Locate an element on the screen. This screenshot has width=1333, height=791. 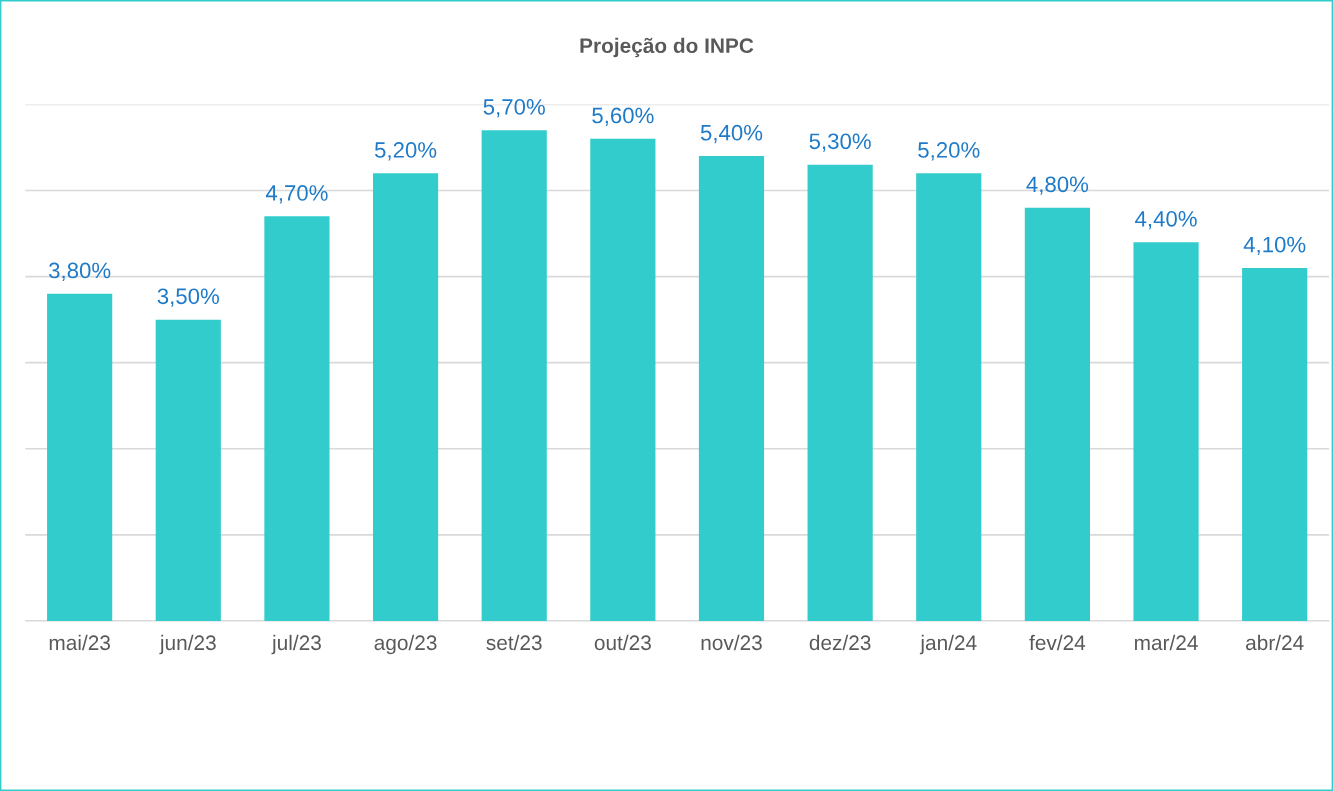
data-label: 5,40% is located at coordinates (731, 134).